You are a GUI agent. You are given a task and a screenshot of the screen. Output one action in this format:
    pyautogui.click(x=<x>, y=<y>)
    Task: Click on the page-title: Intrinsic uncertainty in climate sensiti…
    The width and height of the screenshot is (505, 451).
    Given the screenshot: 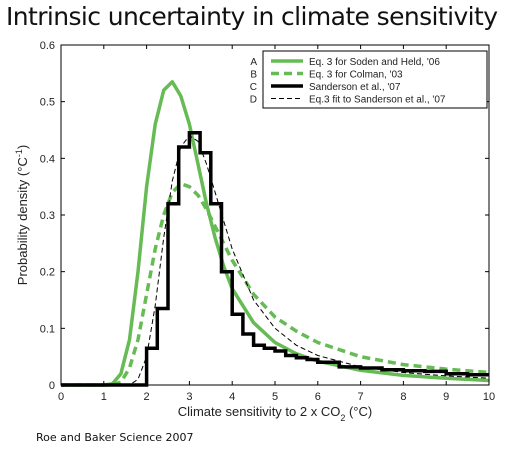 What is the action you would take?
    pyautogui.click(x=252, y=16)
    